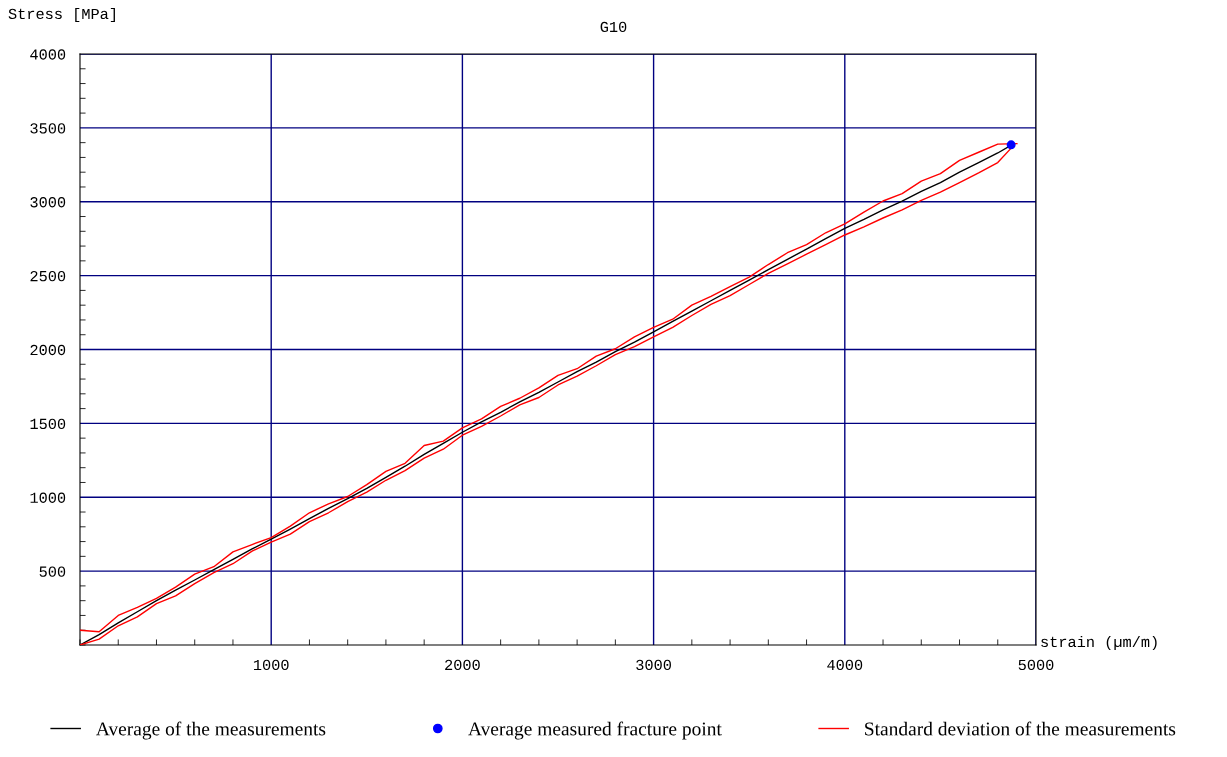  What do you see at coordinates (1020, 728) in the screenshot?
I see `legend-label: Standard deviation of the measurements` at bounding box center [1020, 728].